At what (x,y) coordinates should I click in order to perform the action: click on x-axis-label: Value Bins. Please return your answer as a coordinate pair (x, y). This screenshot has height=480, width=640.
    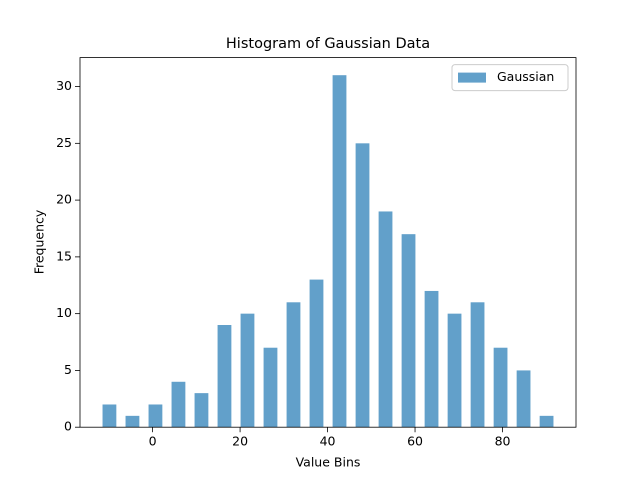
    Looking at the image, I should click on (328, 462).